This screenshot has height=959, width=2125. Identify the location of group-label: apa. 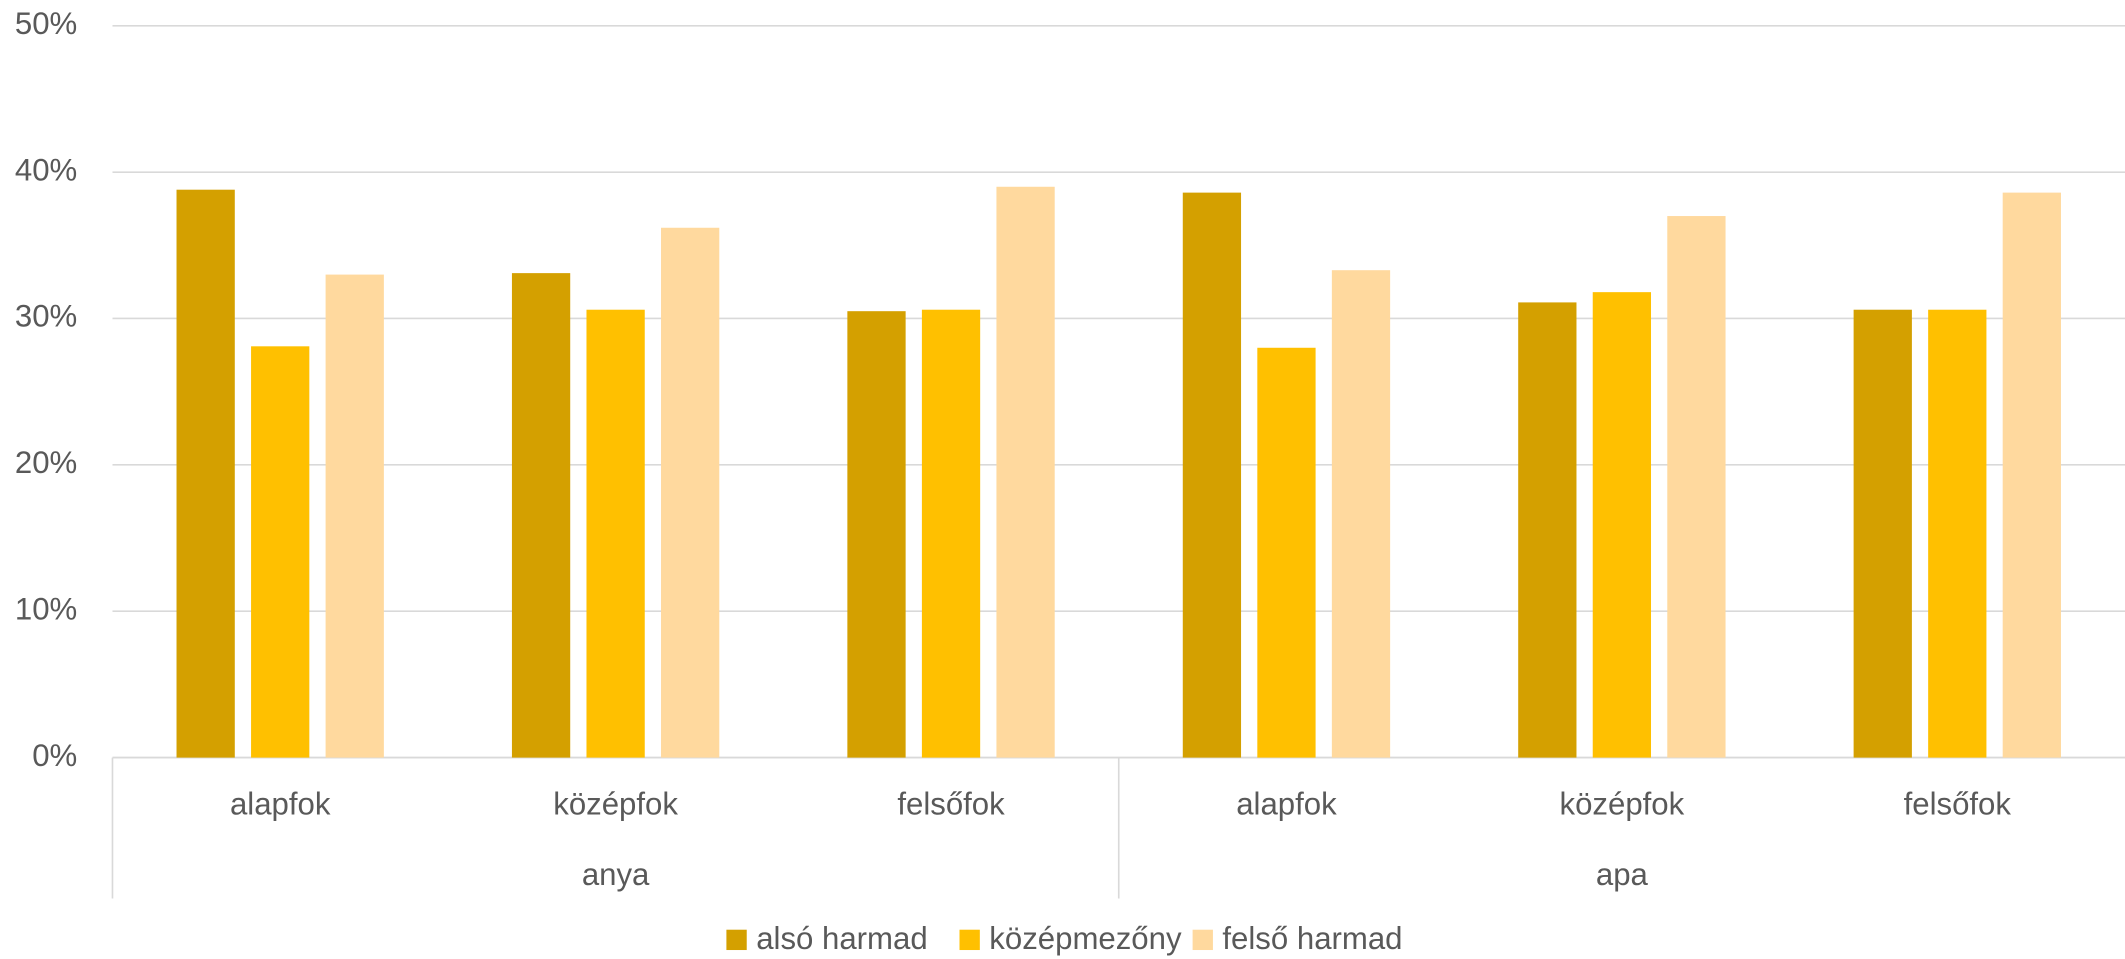
(1622, 874).